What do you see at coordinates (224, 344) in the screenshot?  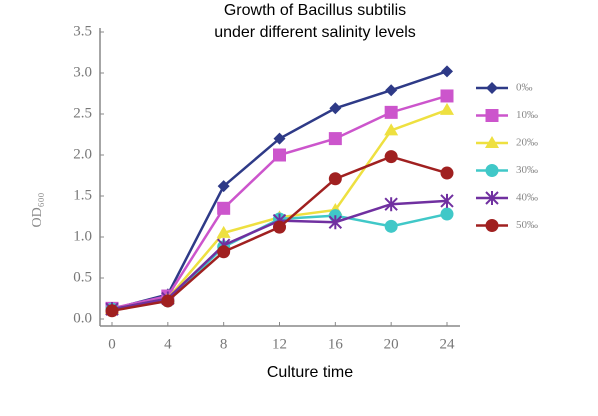 I see `x-tick-label: 8` at bounding box center [224, 344].